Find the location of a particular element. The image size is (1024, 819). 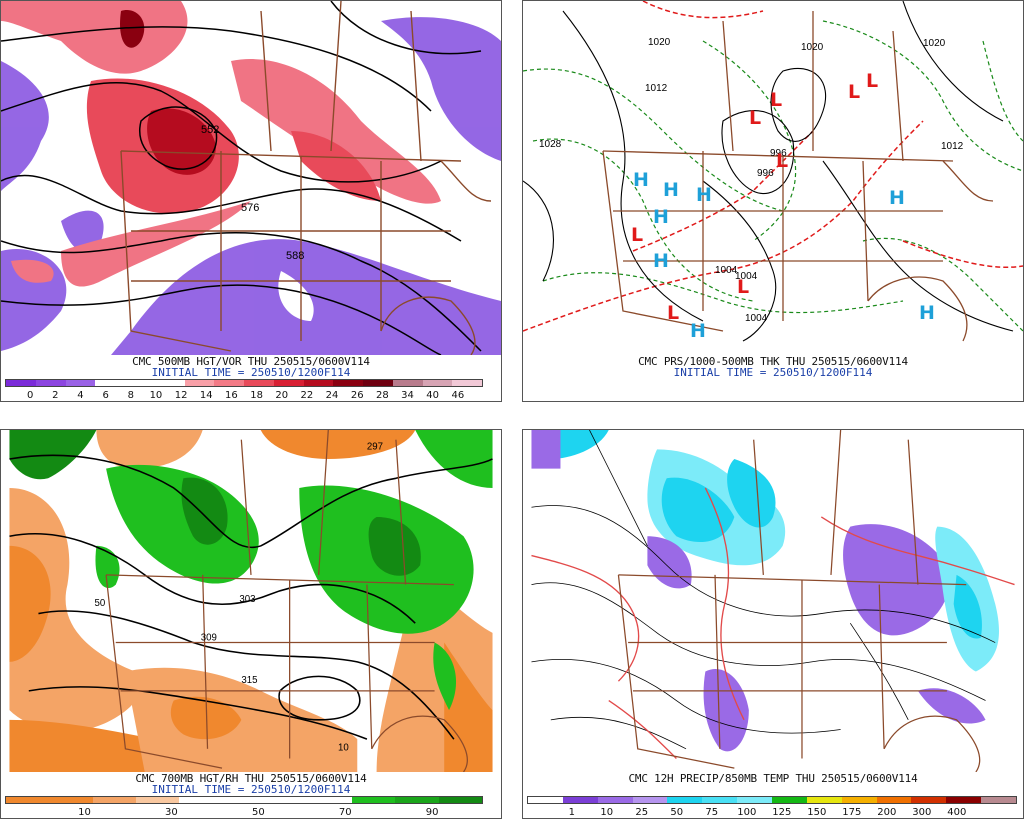

contour-labels: 297 303 309 315 50 10 is located at coordinates (238, 597).